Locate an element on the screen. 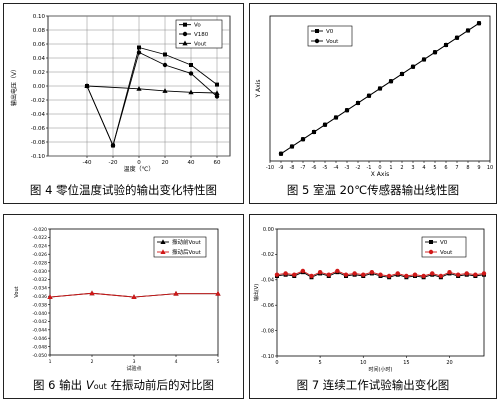  y-tick-label: -0.020 is located at coordinates (39, 230).